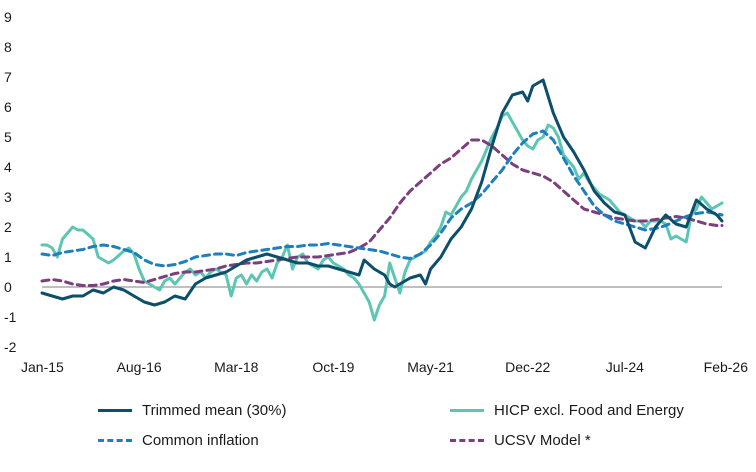  I want to click on y-tick-label: 7, so click(8, 77).